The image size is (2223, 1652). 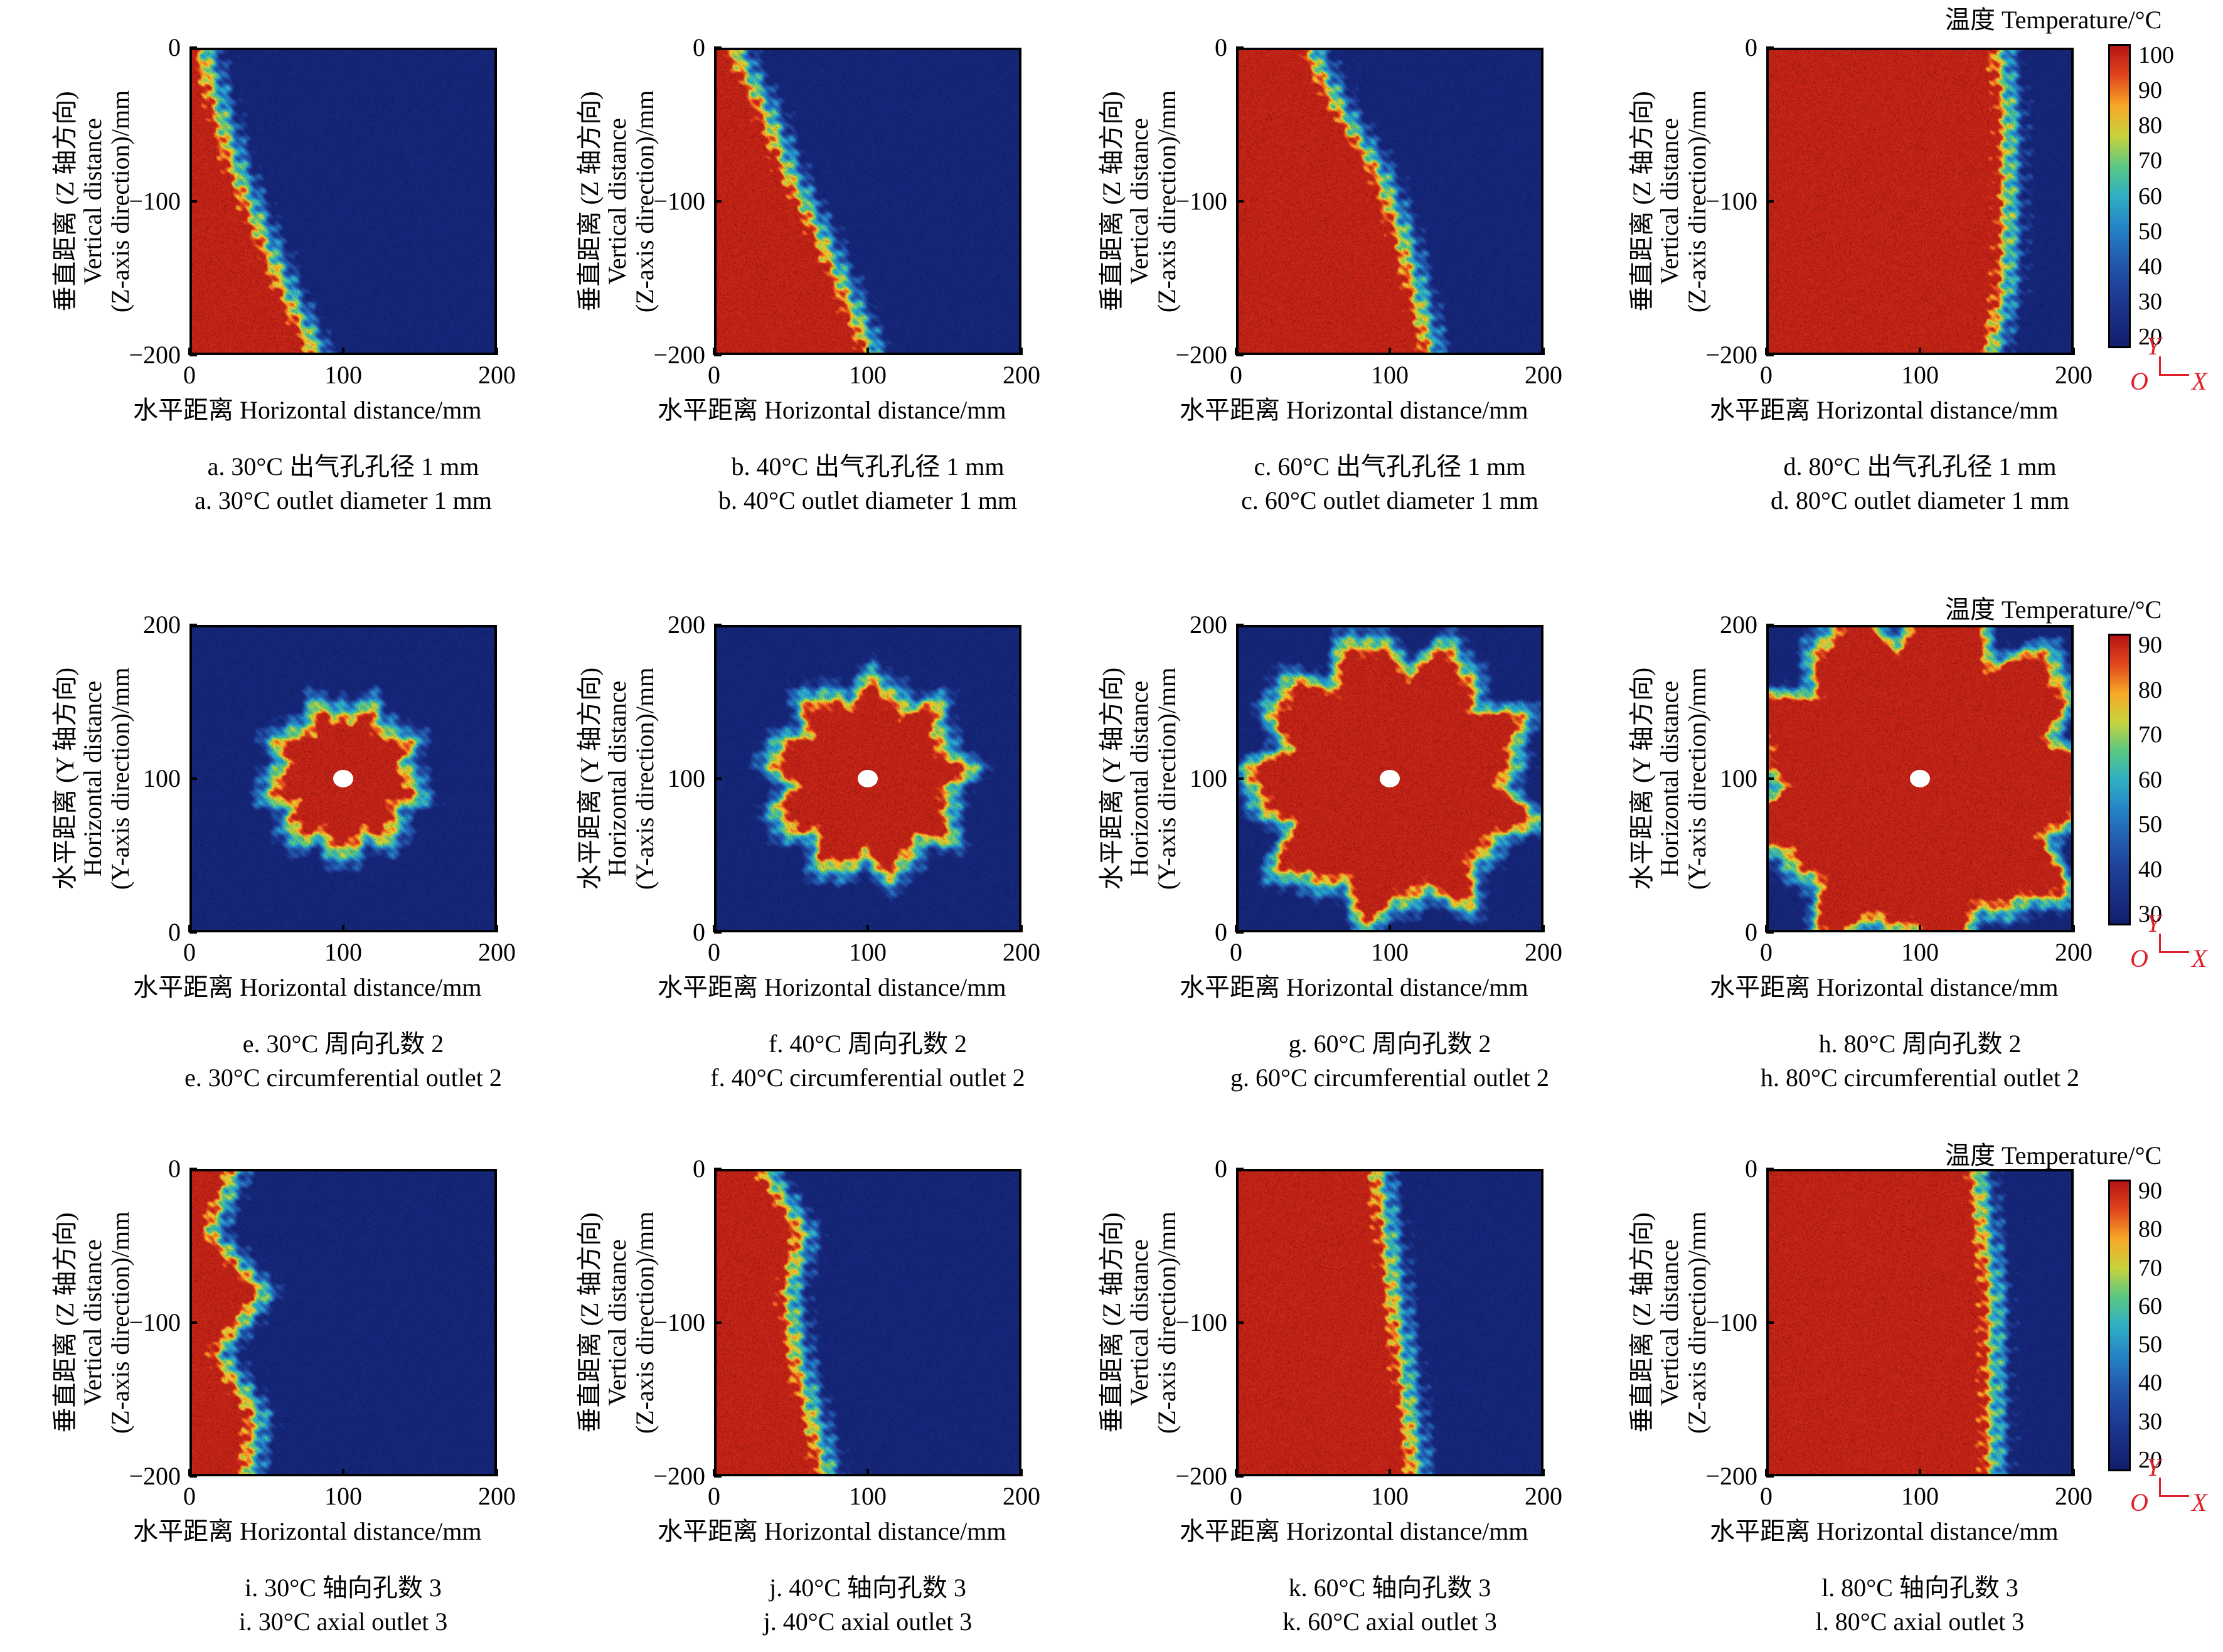 I want to click on heatmap-canvas-l, so click(x=1920, y=1323).